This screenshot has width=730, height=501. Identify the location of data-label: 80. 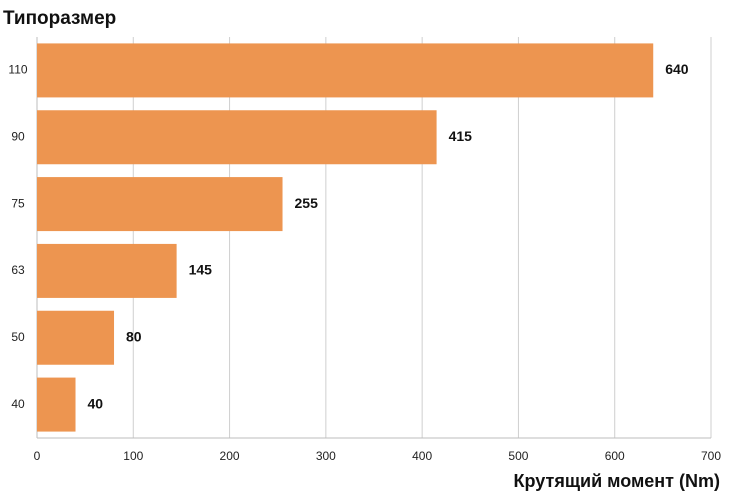
(134, 336).